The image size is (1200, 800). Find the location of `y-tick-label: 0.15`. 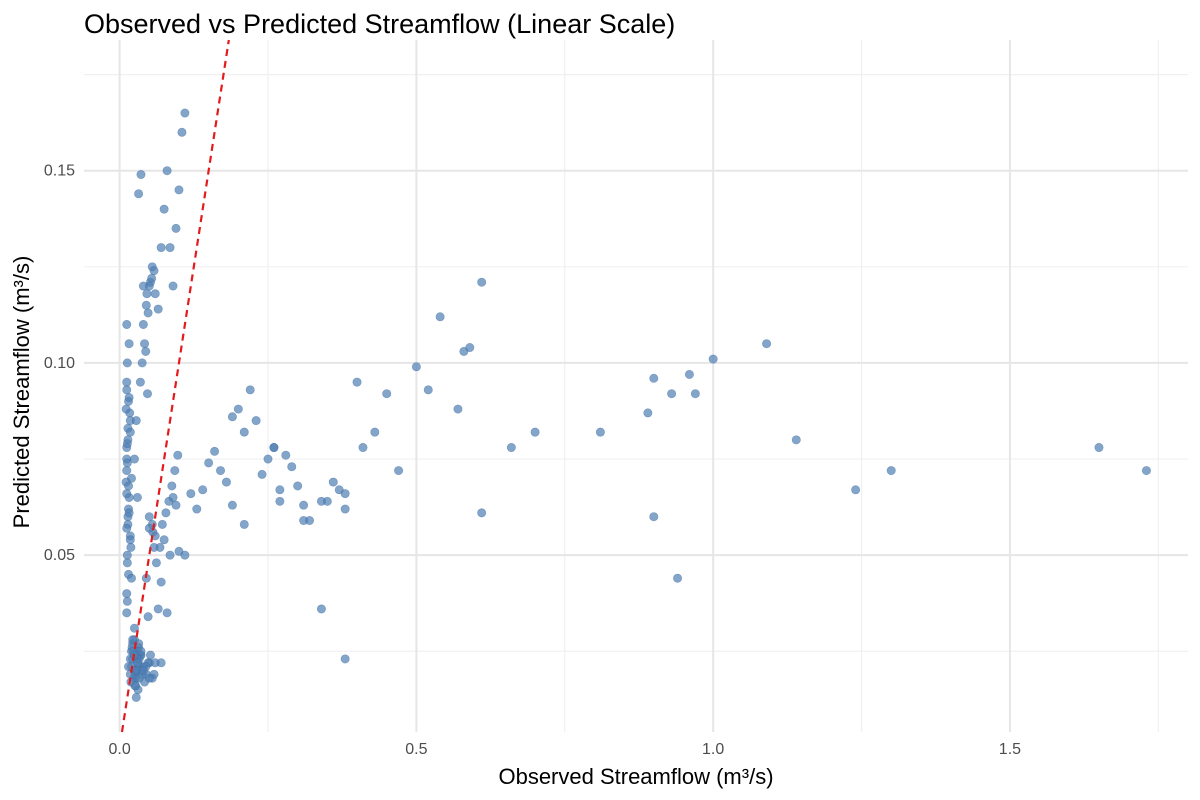

y-tick-label: 0.15 is located at coordinates (59, 171).